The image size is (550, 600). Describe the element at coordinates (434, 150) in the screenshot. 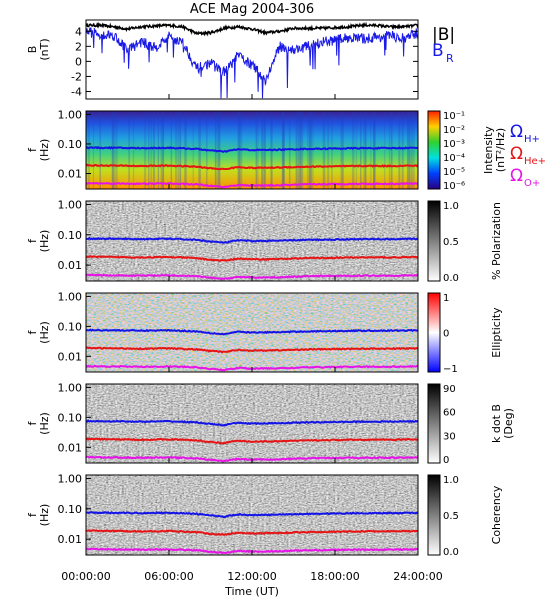

I see `colorbar-intensity` at that location.